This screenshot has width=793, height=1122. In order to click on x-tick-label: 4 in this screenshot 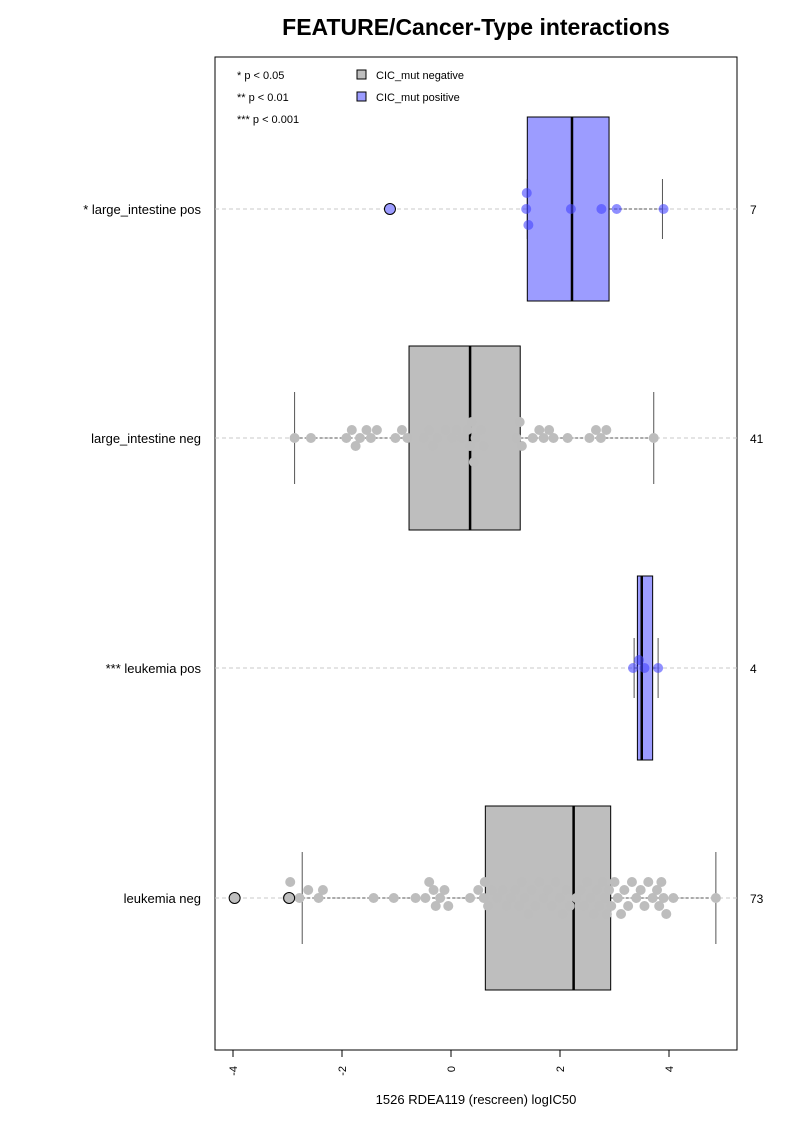, I will do `click(670, 1069)`.